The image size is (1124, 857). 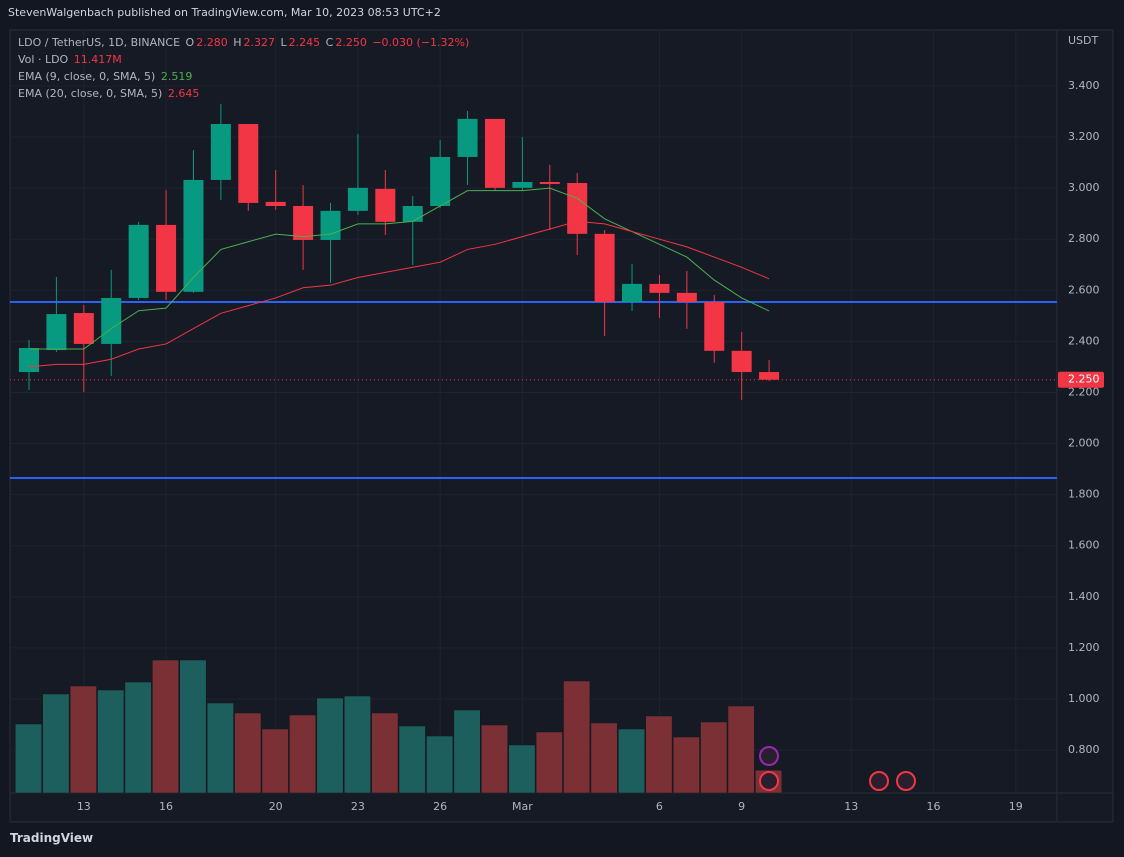 I want to click on legend-ema20: EMA (20, close, 0, SMA, 5) 2.645, so click(x=109, y=93).